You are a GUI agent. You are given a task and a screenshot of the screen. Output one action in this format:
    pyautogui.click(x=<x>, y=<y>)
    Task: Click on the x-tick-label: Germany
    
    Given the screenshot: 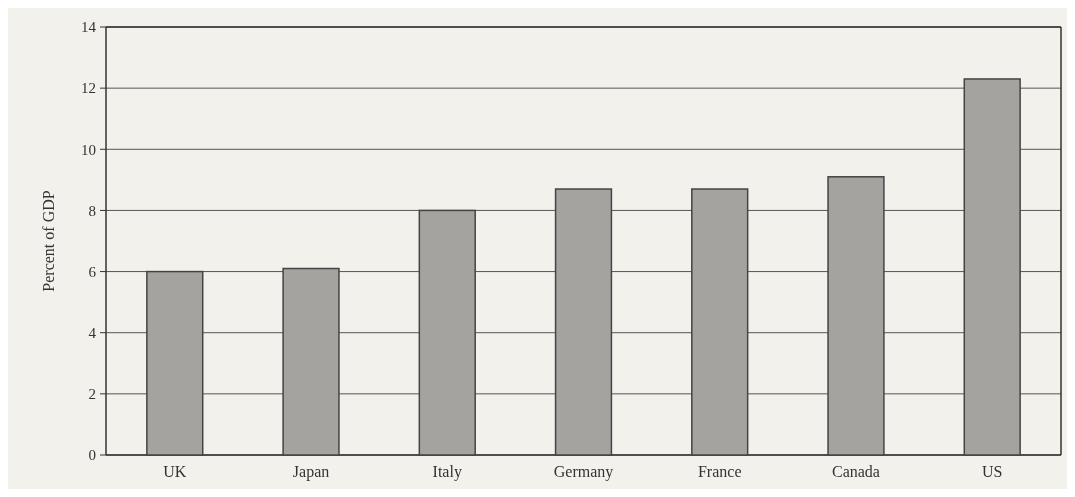 What is the action you would take?
    pyautogui.click(x=583, y=472)
    